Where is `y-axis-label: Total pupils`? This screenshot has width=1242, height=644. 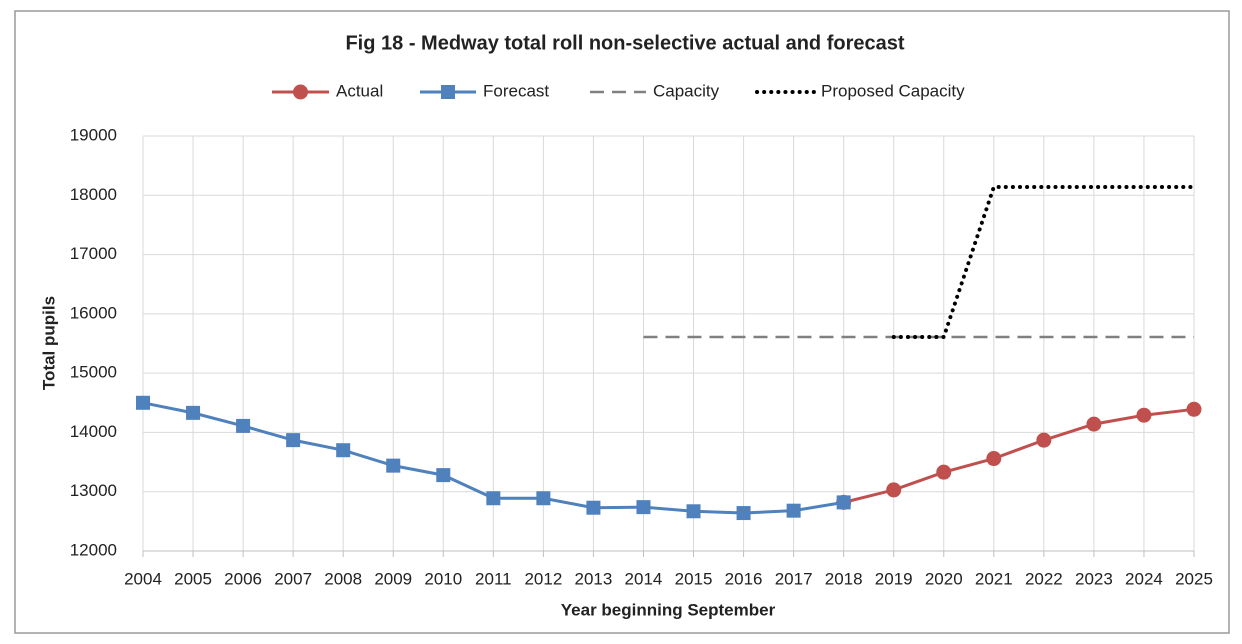
y-axis-label: Total pupils is located at coordinates (48, 343).